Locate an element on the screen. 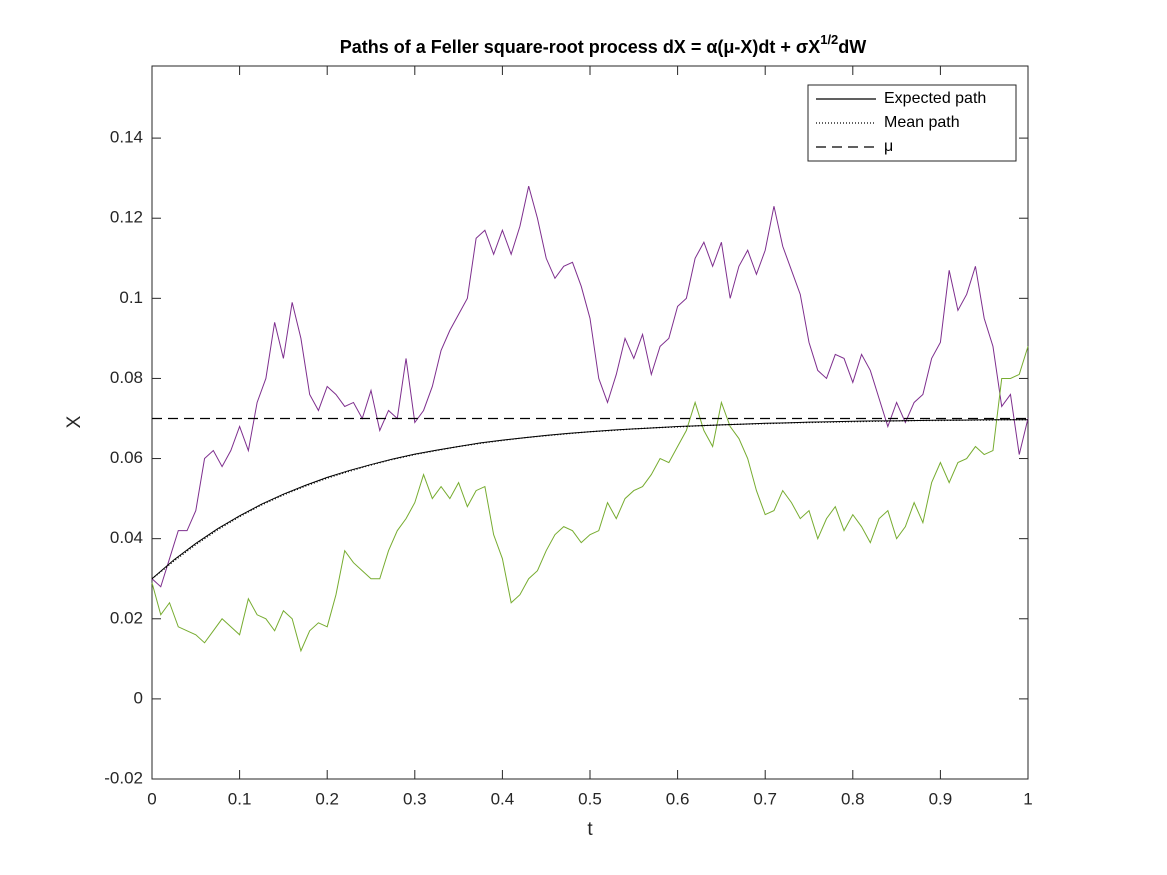 The width and height of the screenshot is (1167, 875). x-tick-label: 0.3 is located at coordinates (415, 798).